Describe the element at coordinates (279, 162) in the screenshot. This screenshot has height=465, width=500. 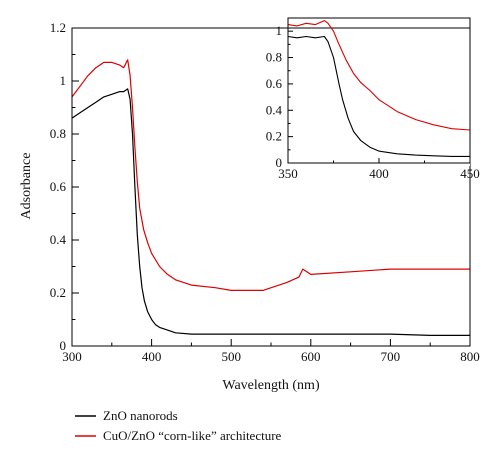
I see `inset-y-tick-label-0: 0` at that location.